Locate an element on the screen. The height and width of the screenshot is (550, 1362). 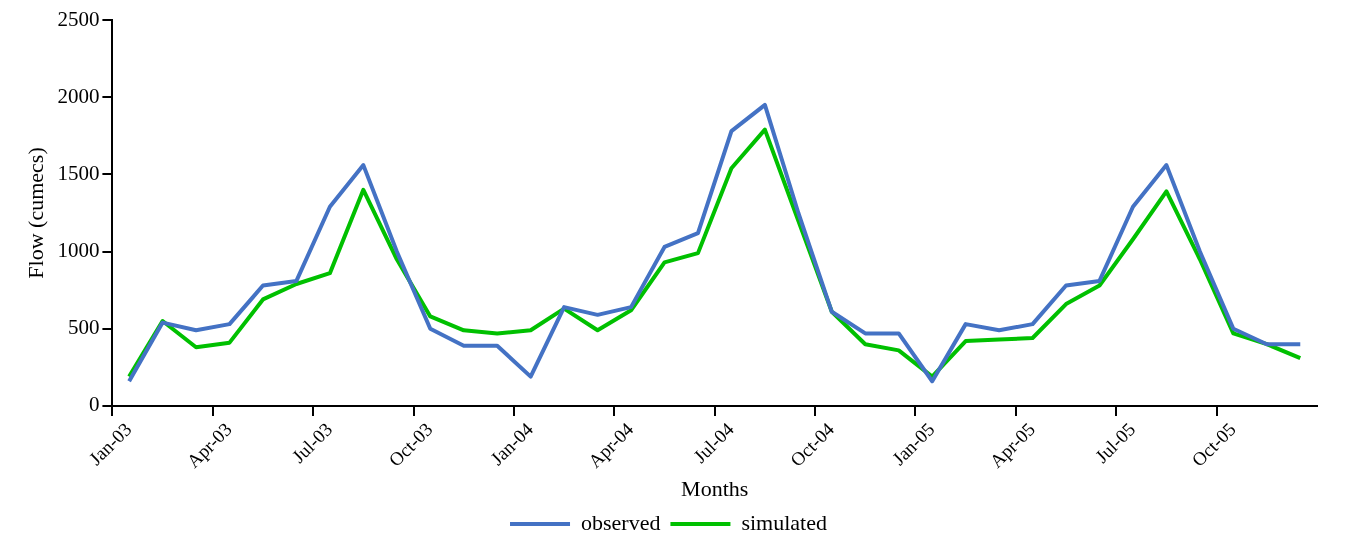
y-tick-label: 0 is located at coordinates (94, 404).